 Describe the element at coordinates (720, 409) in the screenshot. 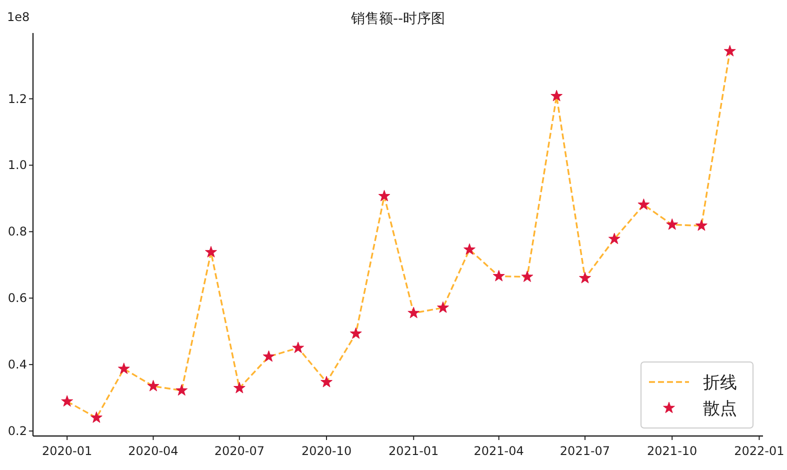

I see `legend-label: 散点` at that location.